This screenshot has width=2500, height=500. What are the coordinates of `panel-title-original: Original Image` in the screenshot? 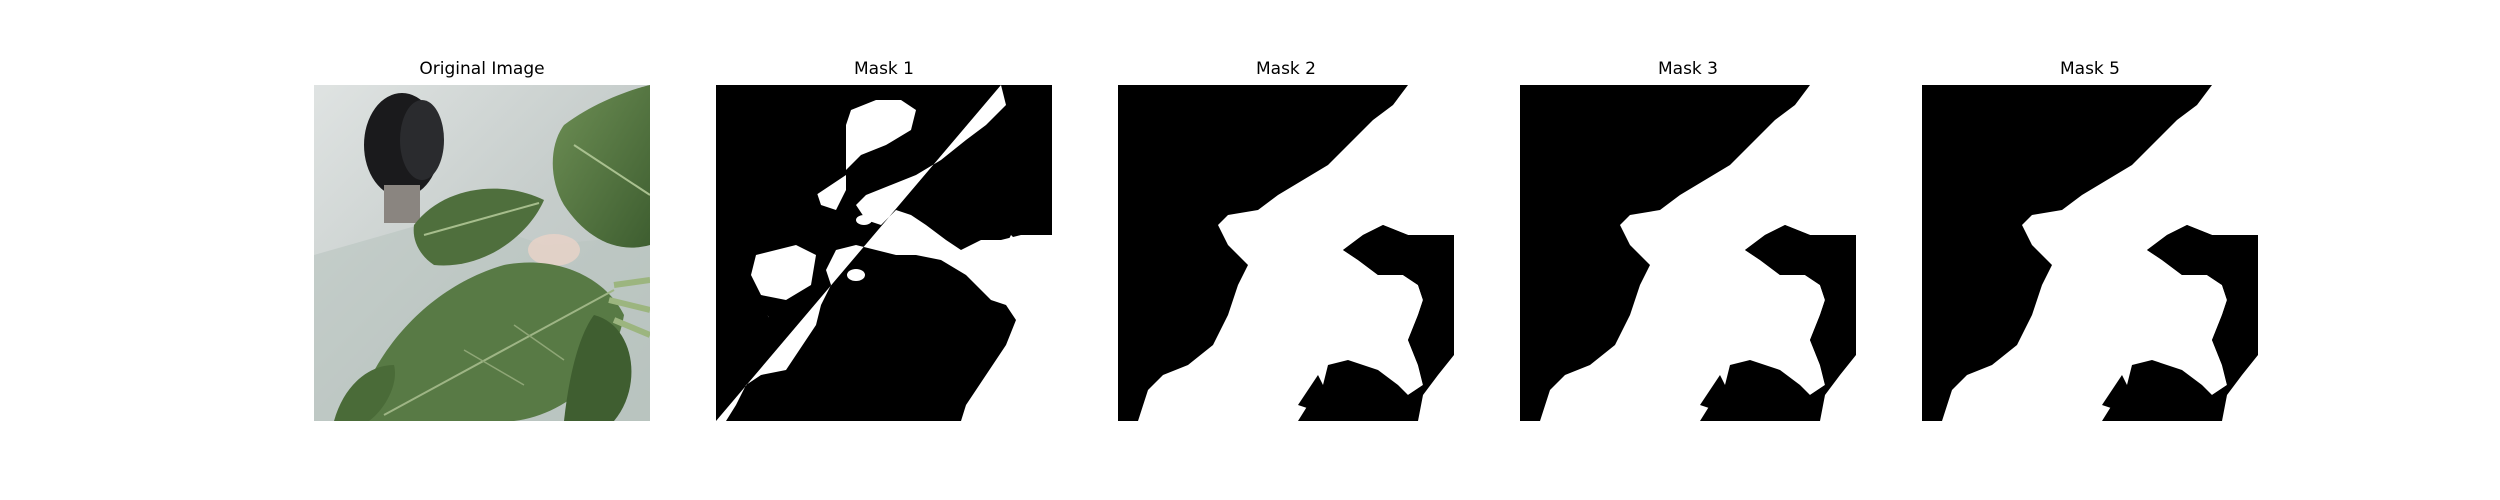 It's located at (482, 69).